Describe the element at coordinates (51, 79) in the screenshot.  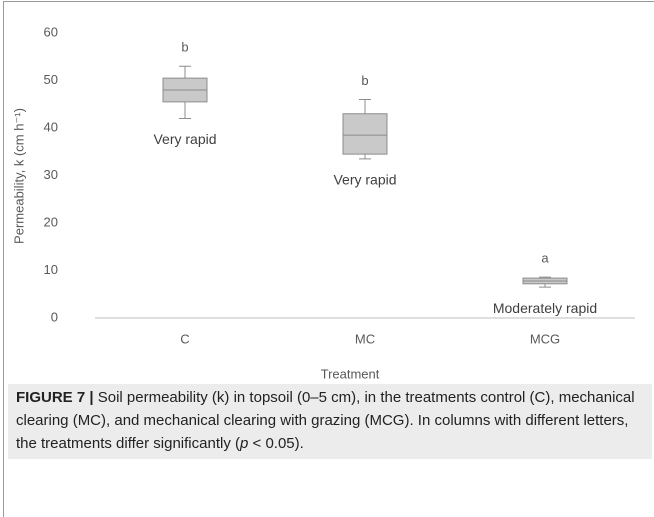
I see `y-tick-label: 50` at that location.